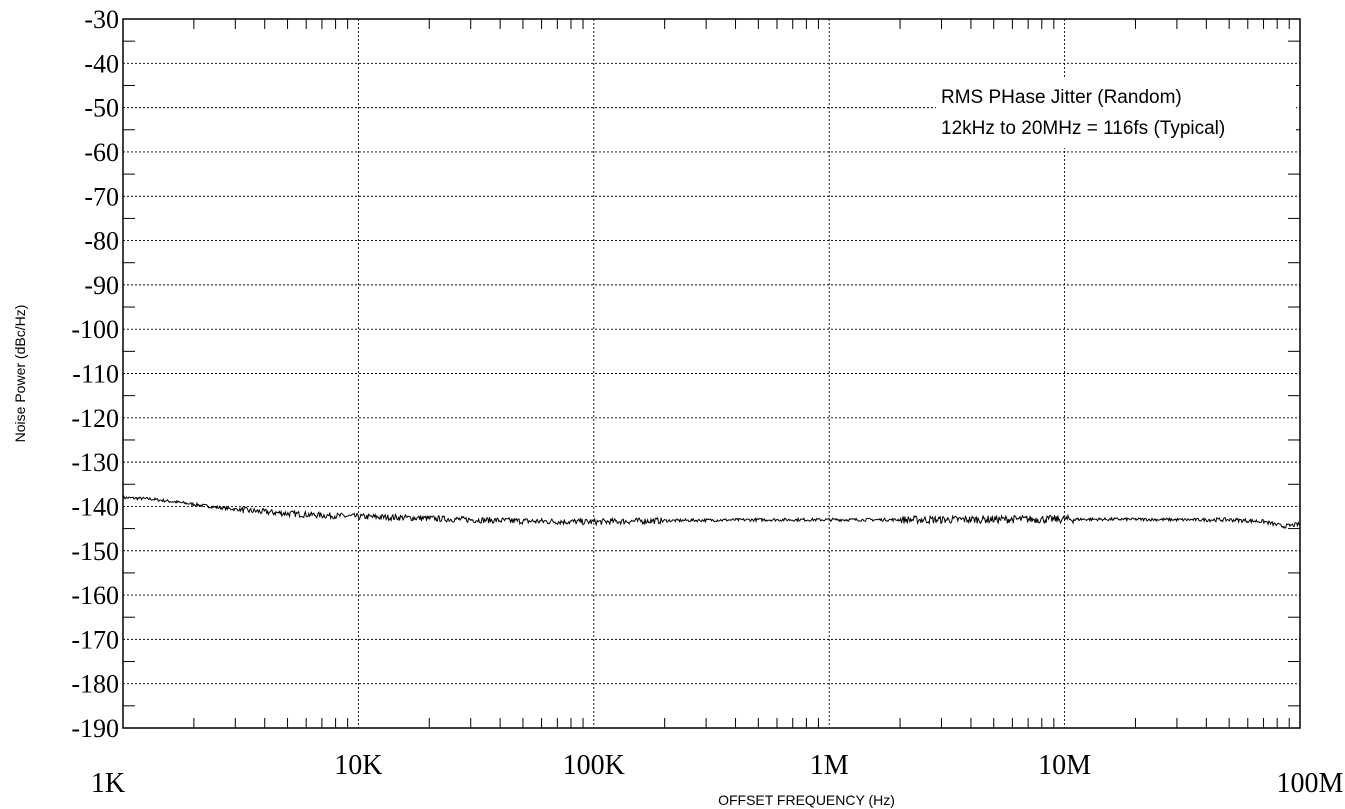  What do you see at coordinates (95, 462) in the screenshot?
I see `y-tick-label: -130` at bounding box center [95, 462].